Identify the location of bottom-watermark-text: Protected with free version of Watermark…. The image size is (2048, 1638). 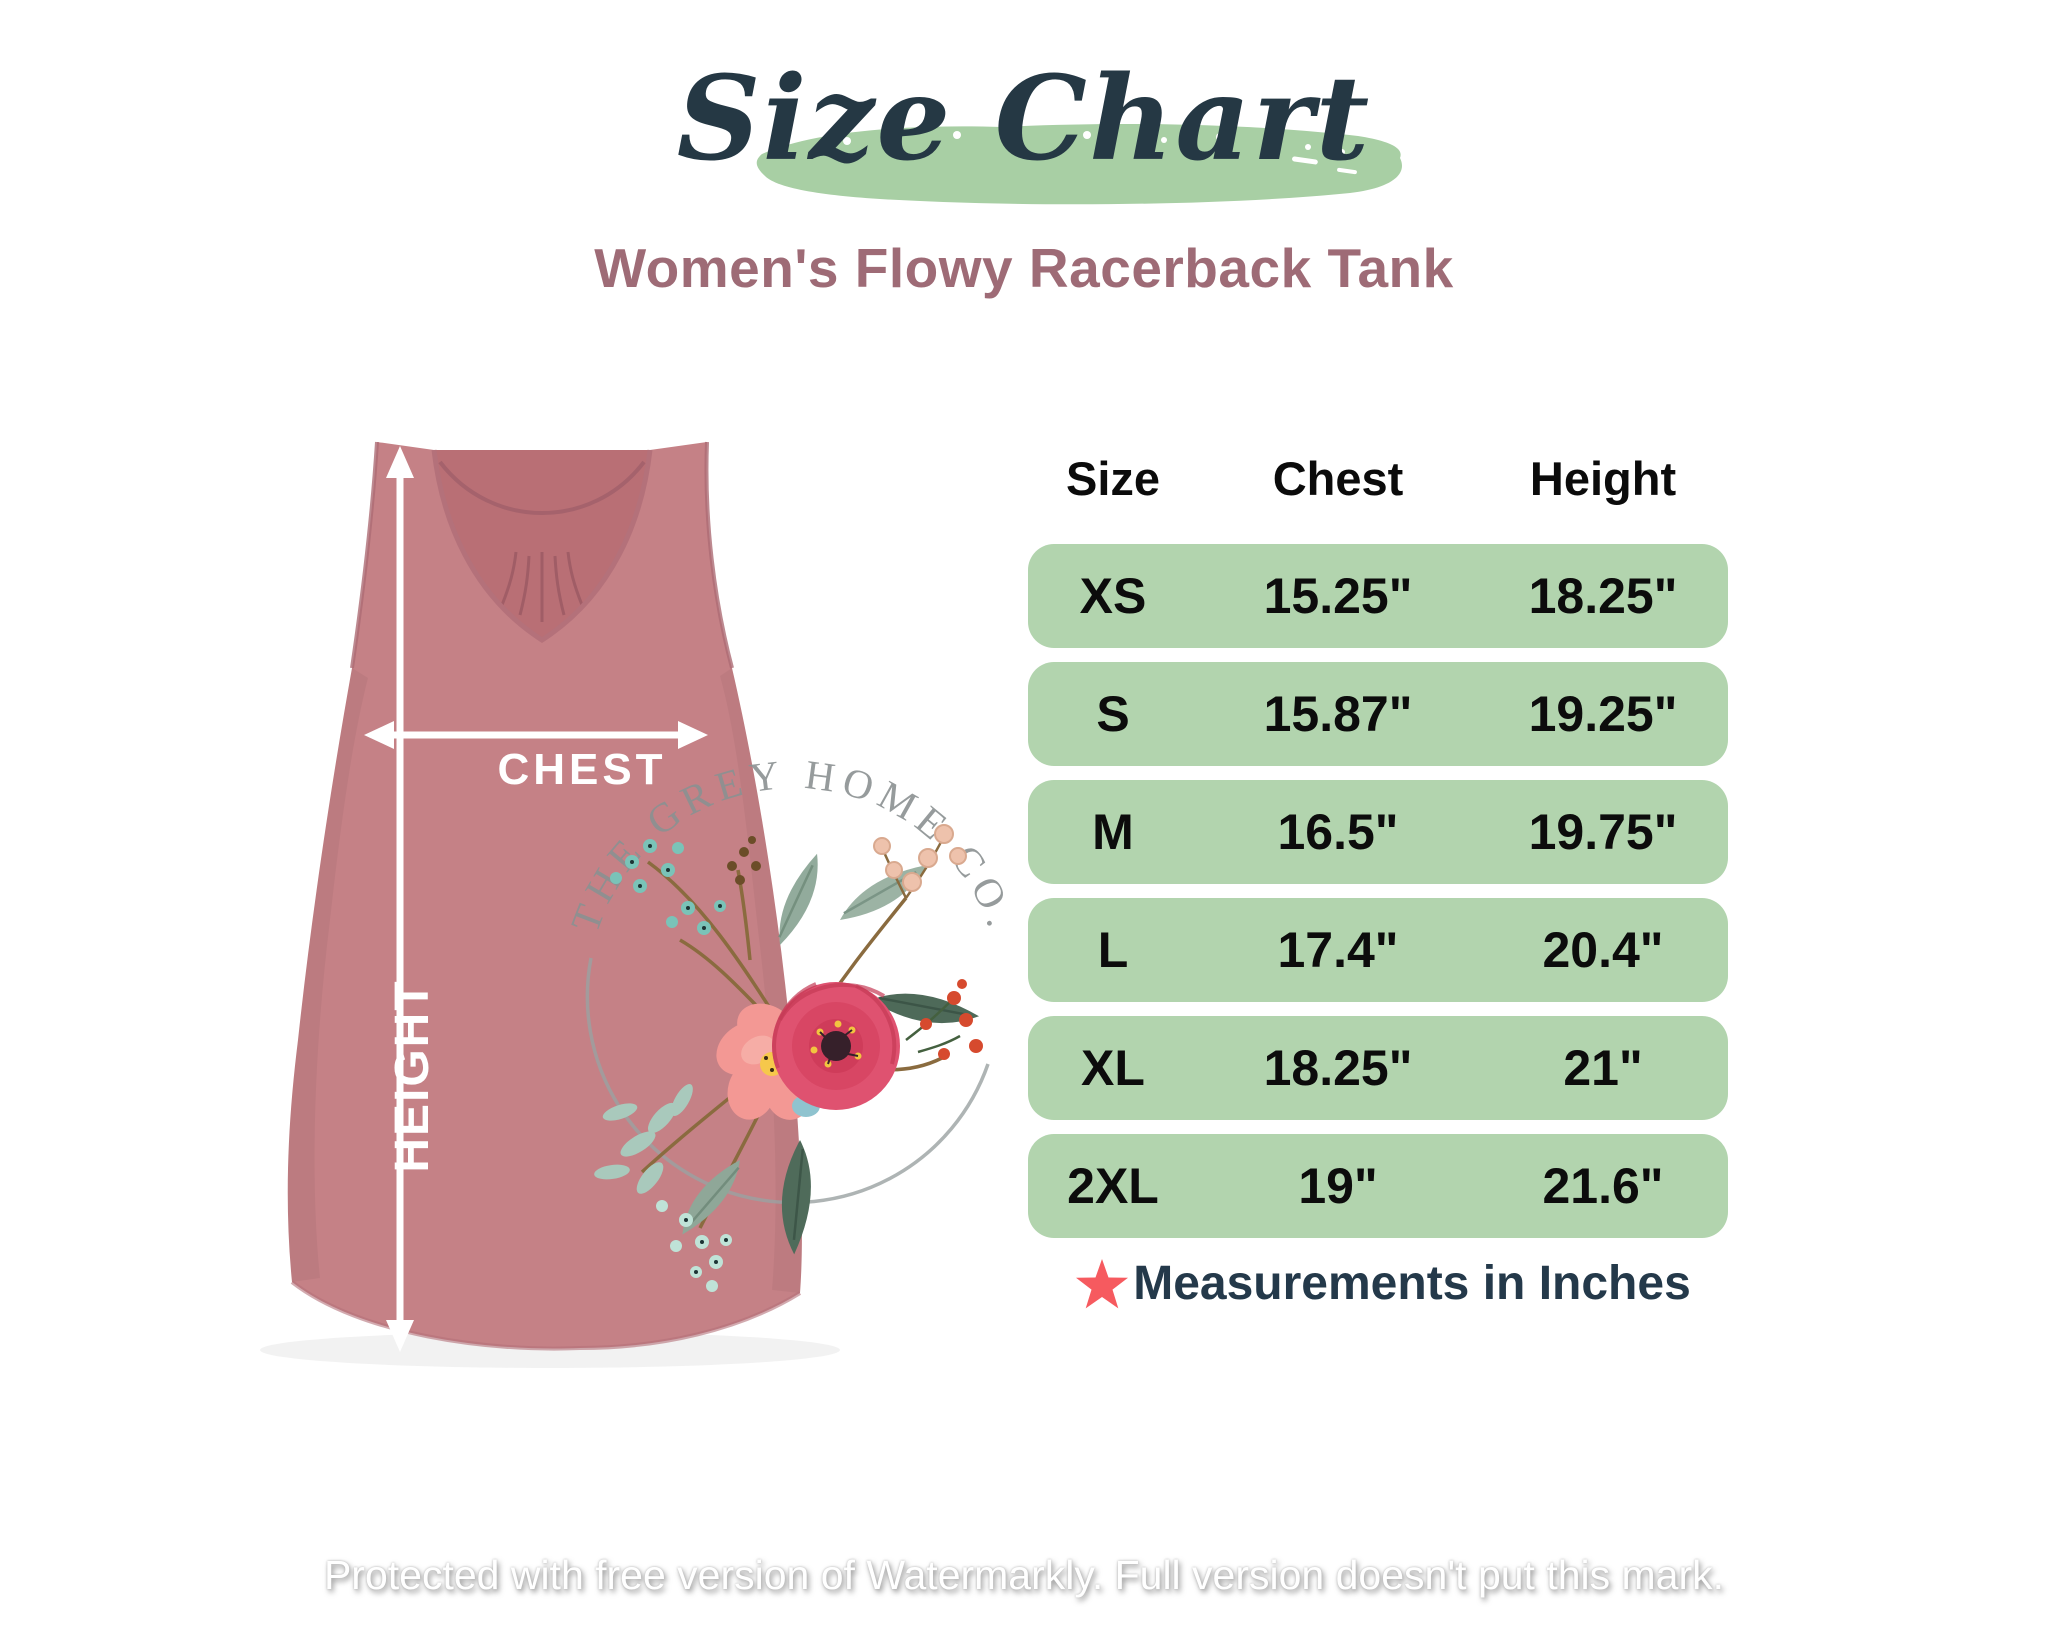
(1024, 1575).